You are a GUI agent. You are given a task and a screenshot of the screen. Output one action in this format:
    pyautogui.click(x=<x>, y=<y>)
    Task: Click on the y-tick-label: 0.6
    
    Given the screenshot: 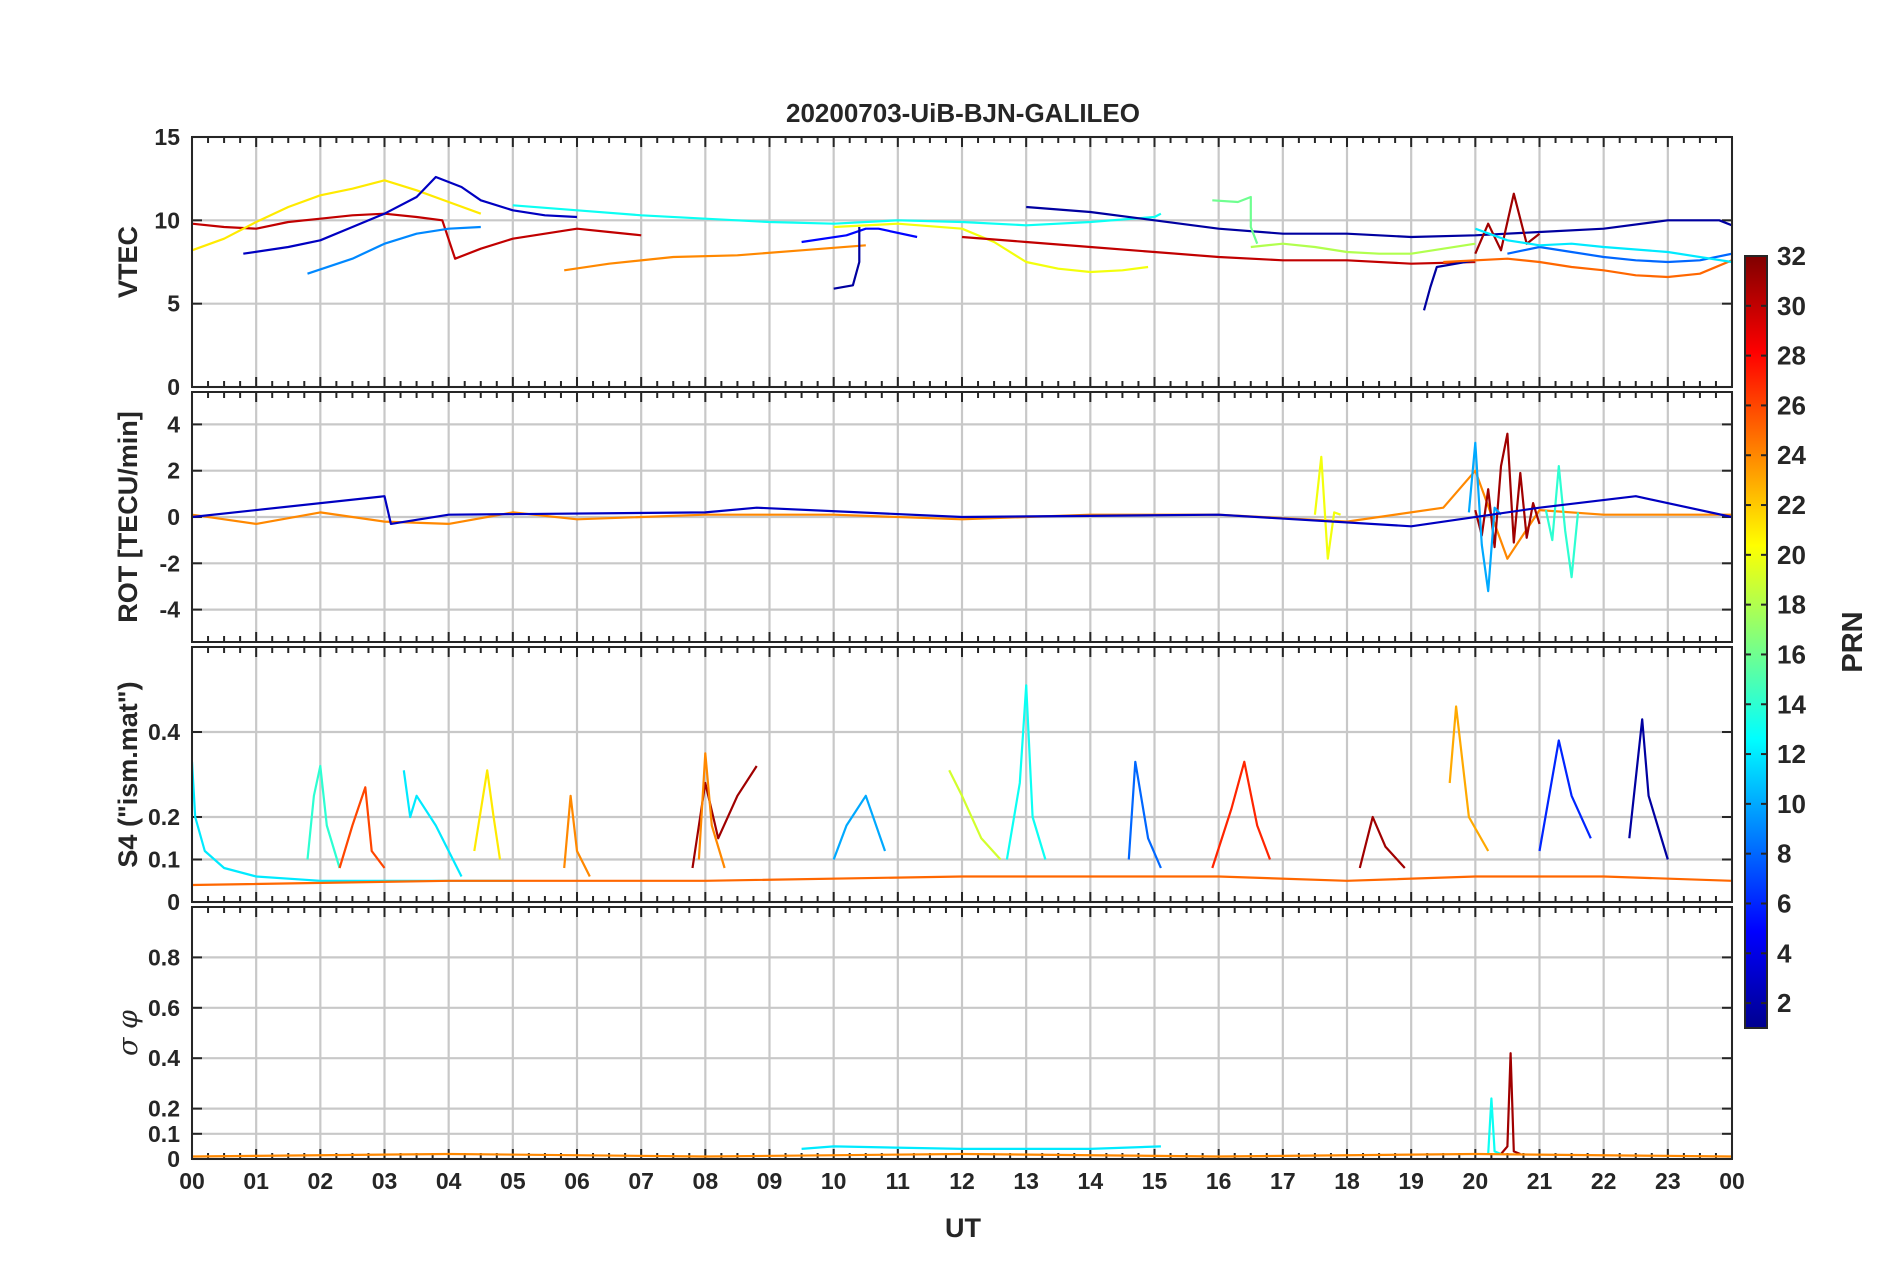 What is the action you would take?
    pyautogui.click(x=164, y=1008)
    